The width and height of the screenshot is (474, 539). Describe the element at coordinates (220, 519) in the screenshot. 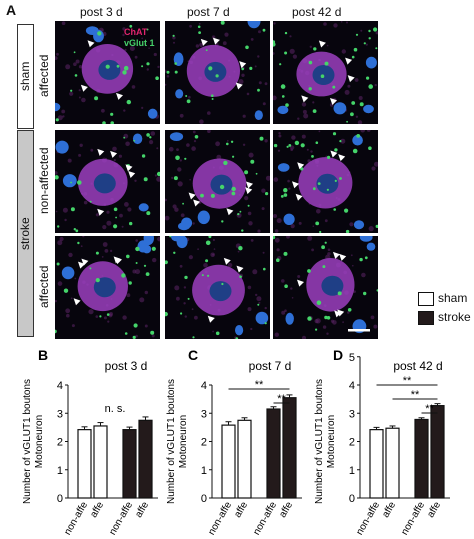

I see `chart-c-category-label: non-affe` at that location.